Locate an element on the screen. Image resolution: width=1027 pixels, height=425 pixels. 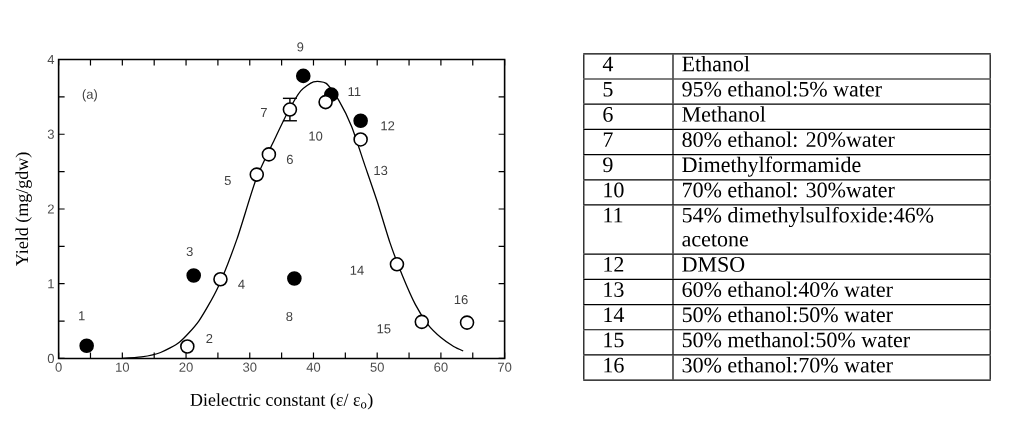
text: 95% ethanol:5% water is located at coordinates (782, 89).